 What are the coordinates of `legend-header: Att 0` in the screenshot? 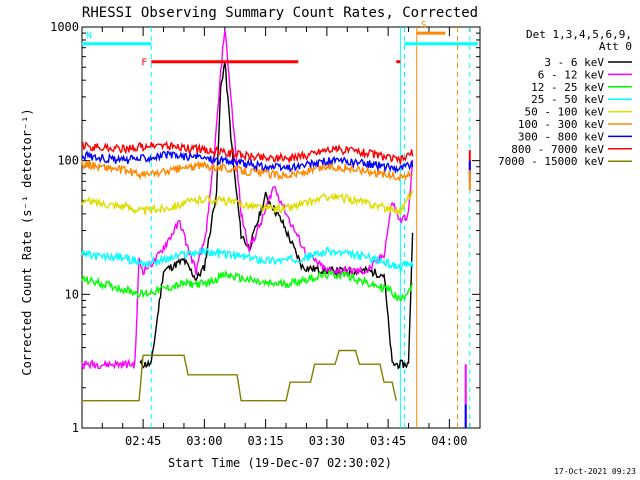 It's located at (615, 46).